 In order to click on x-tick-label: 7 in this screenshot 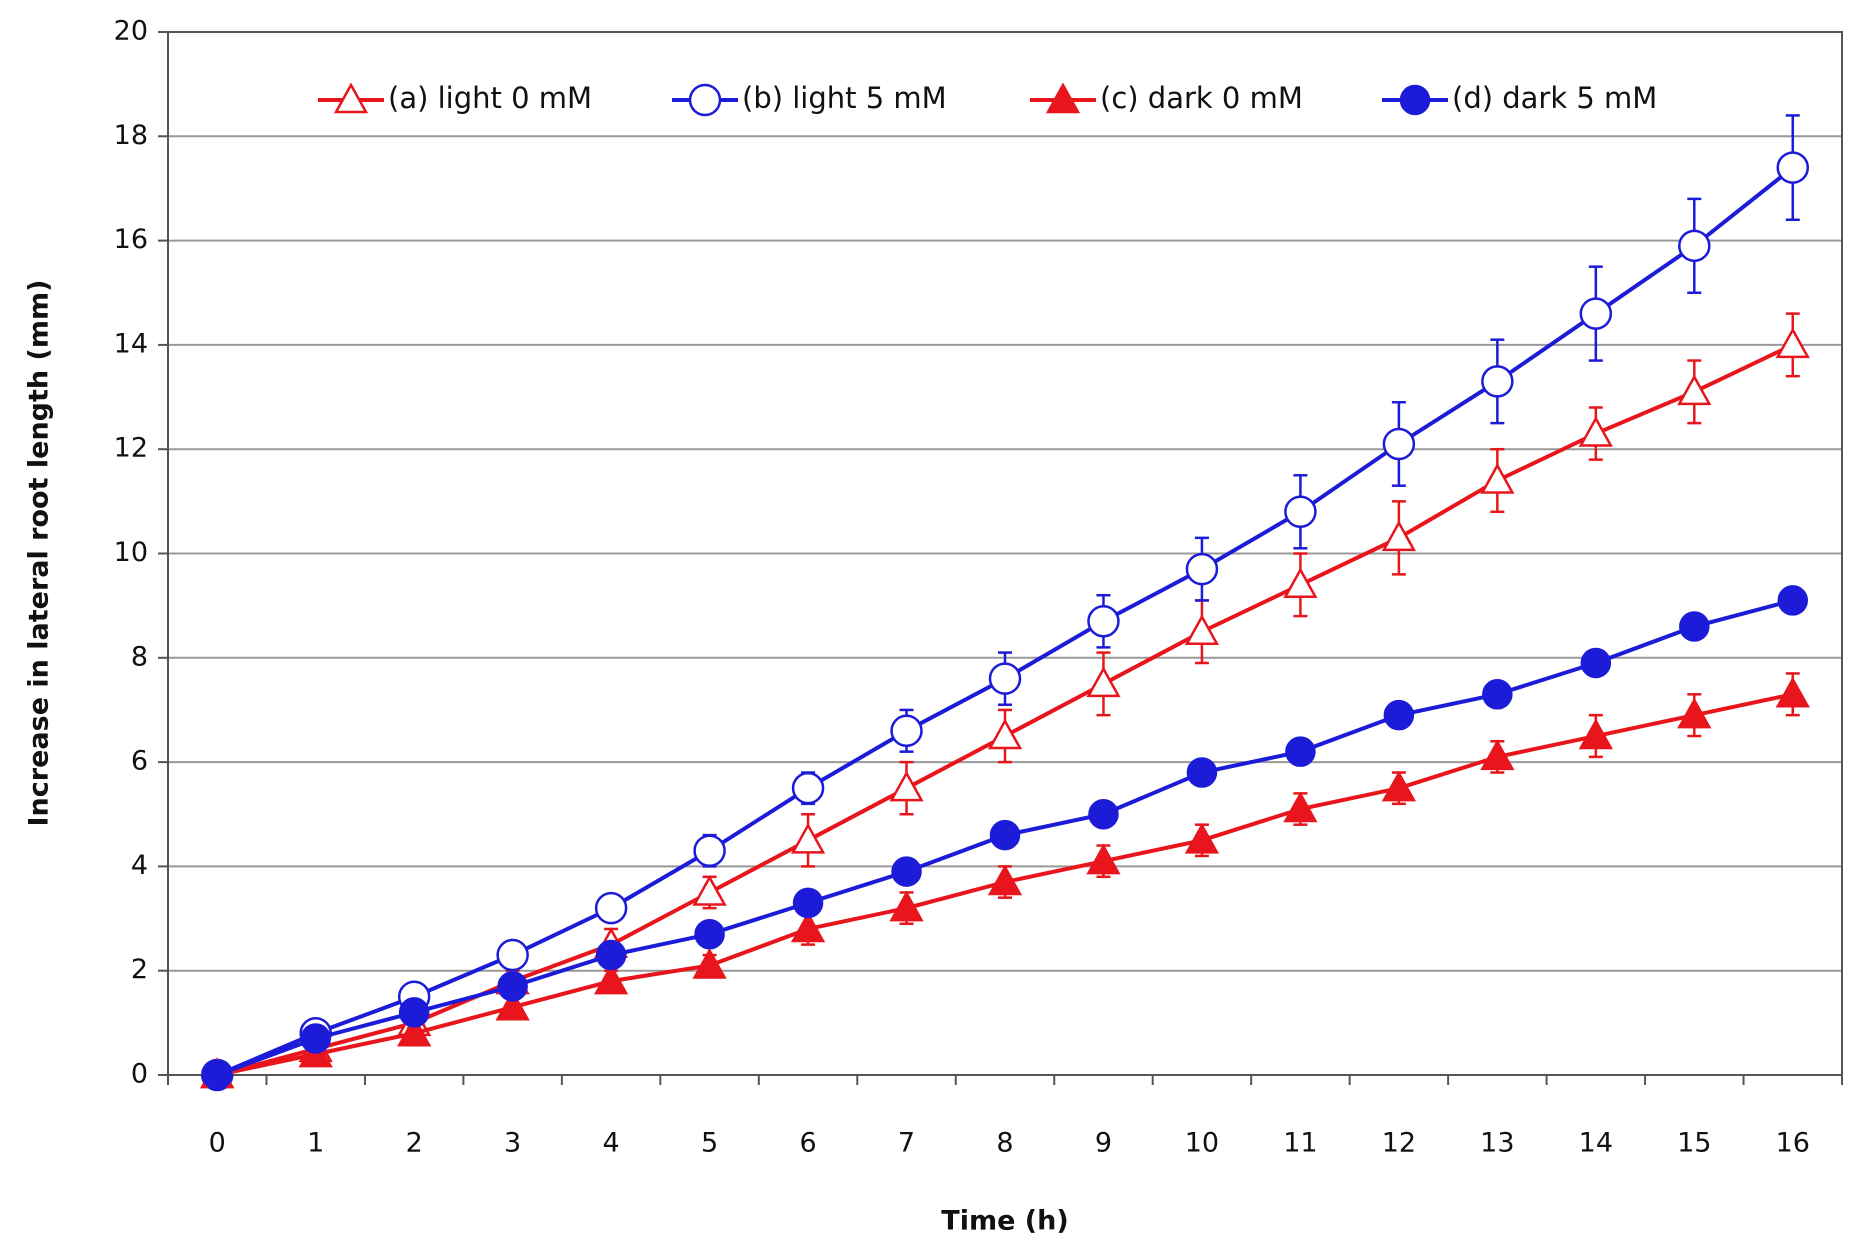, I will do `click(906, 1143)`.